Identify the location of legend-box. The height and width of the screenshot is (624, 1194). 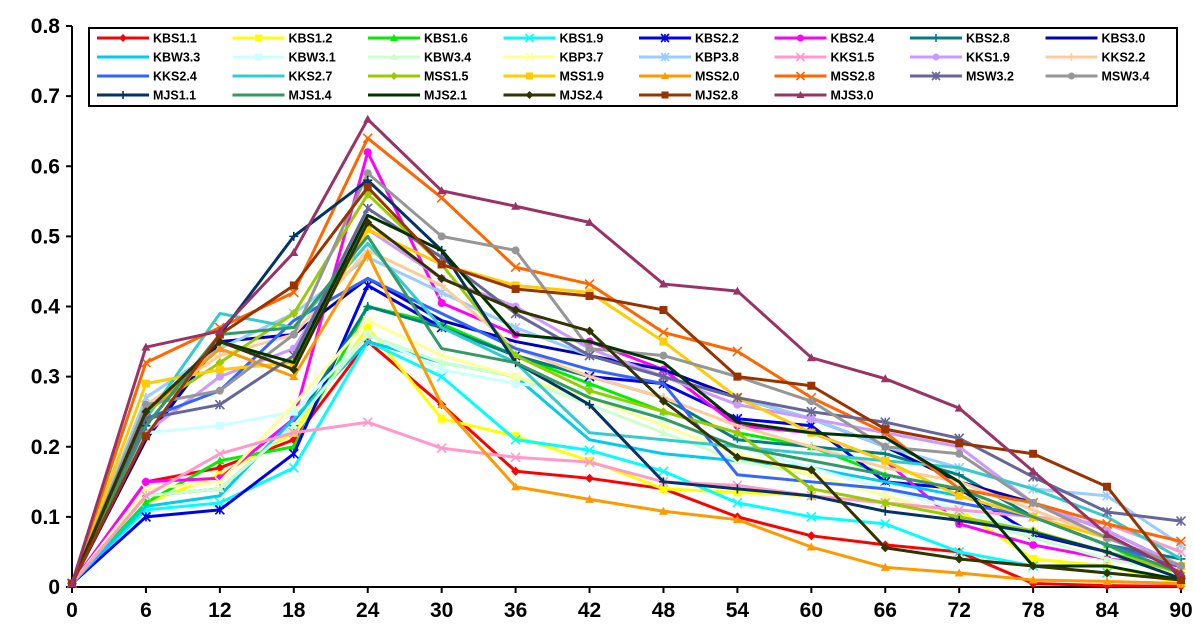
(633, 67).